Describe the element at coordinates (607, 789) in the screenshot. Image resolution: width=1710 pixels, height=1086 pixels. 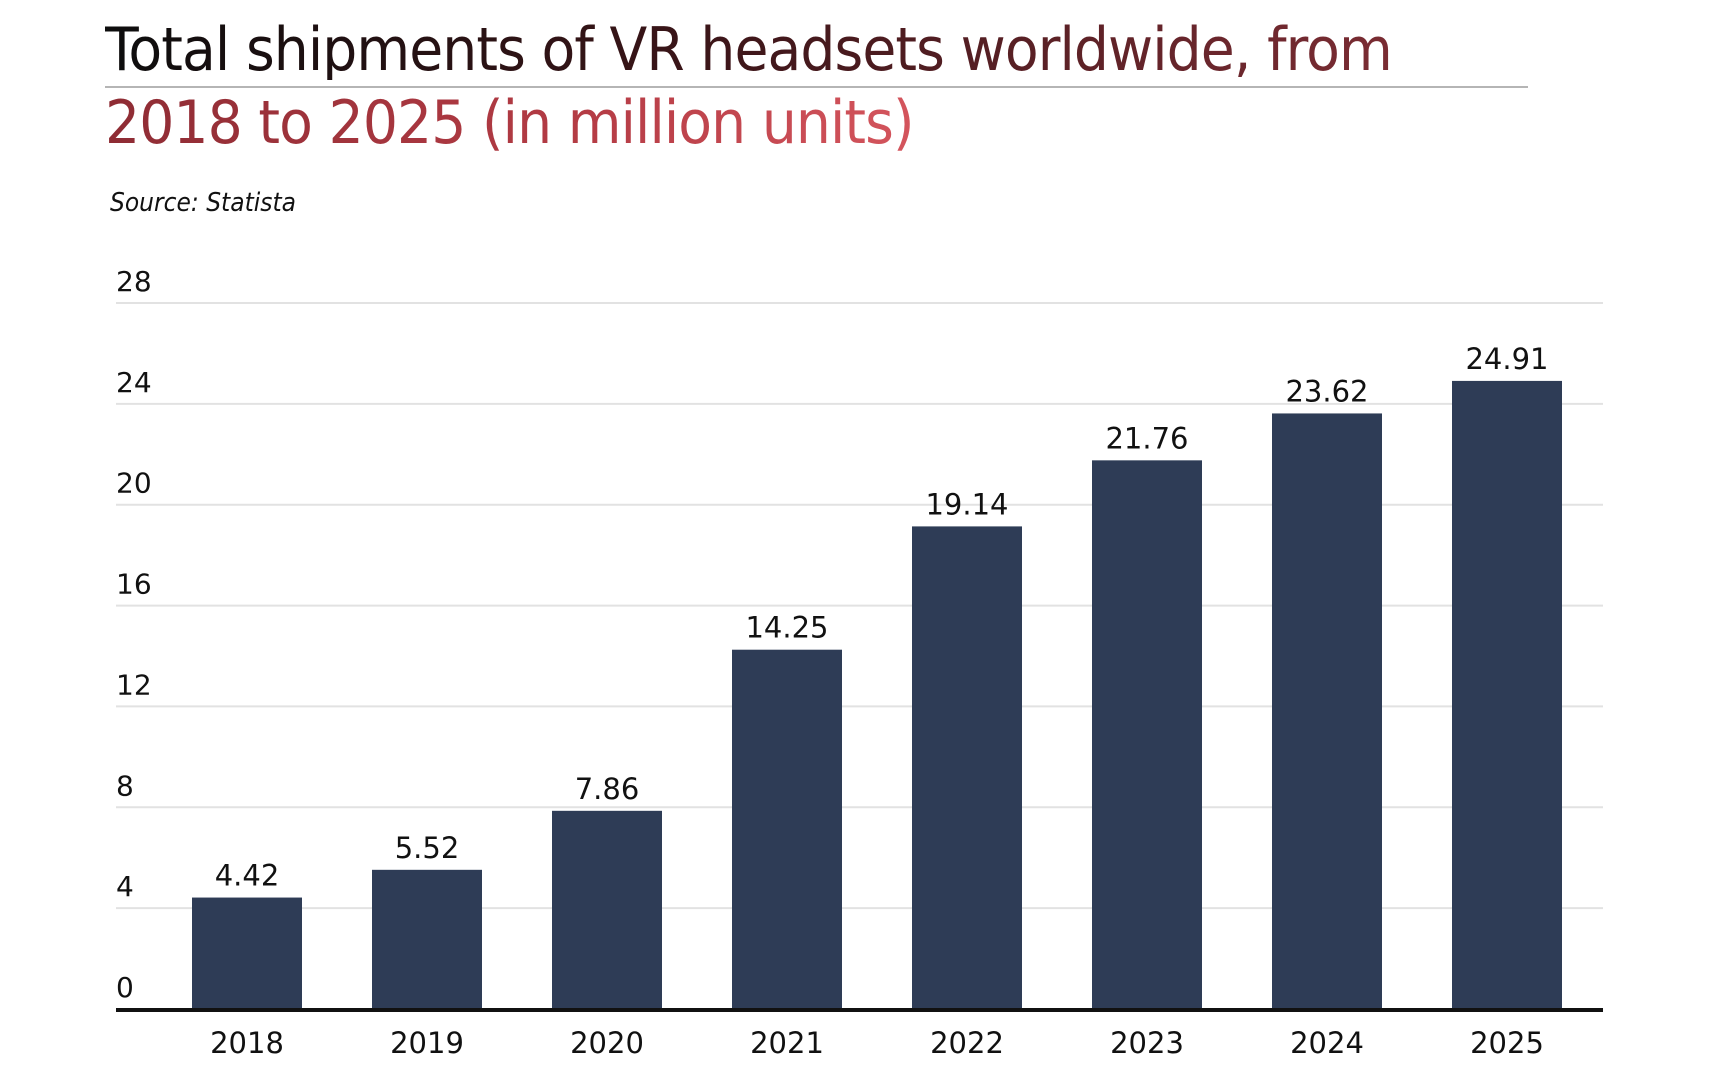
I see `value-label: 7.86` at that location.